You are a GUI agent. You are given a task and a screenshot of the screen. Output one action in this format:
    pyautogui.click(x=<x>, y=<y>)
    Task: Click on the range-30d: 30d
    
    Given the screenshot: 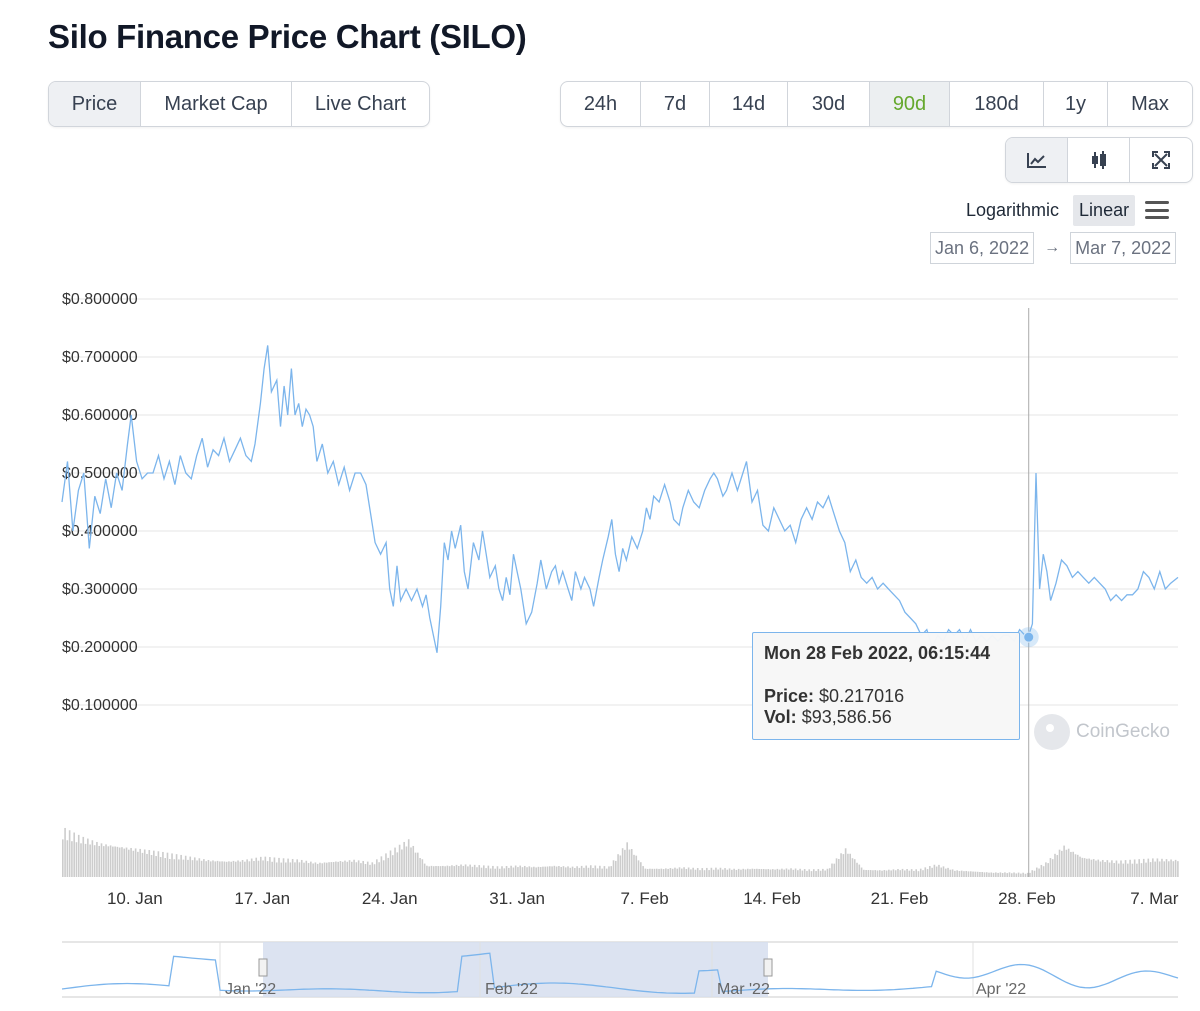 What is the action you would take?
    pyautogui.click(x=829, y=104)
    